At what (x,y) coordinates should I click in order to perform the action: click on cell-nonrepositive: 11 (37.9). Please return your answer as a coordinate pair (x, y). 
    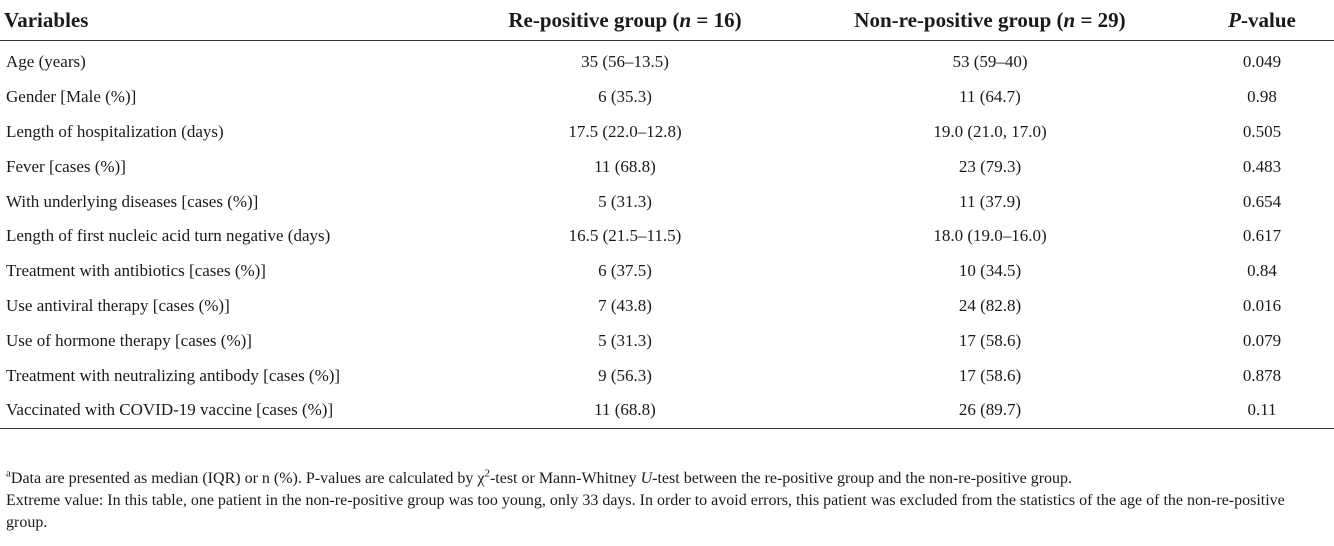
    Looking at the image, I should click on (990, 201).